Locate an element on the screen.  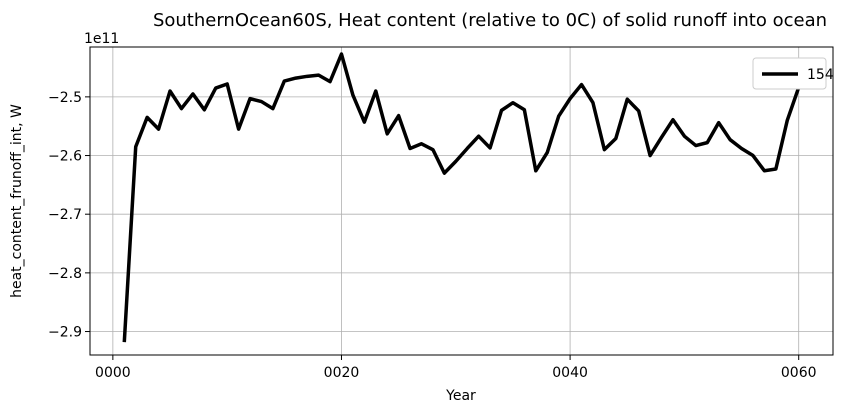
y-axis-ticks: −2.9 −2.8 −2.7 −2.6 −2.5 is located at coordinates (69, 215).